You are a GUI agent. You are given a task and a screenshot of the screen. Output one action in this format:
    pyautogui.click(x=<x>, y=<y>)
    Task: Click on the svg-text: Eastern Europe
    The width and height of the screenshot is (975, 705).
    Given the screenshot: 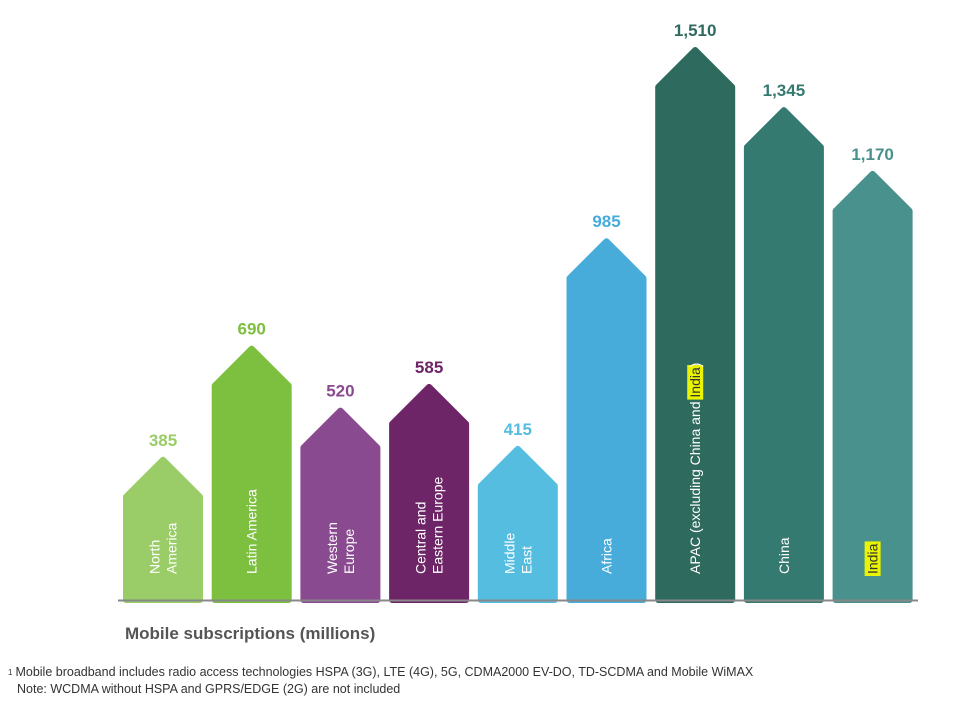 What is the action you would take?
    pyautogui.click(x=438, y=525)
    